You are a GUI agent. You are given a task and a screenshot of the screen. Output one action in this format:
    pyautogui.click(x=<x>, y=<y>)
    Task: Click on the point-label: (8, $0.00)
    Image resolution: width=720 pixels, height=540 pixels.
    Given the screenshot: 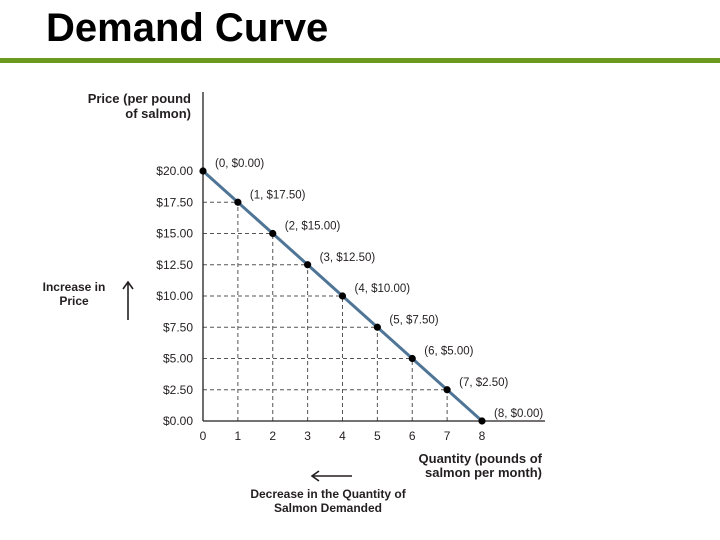 What is the action you would take?
    pyautogui.click(x=518, y=414)
    